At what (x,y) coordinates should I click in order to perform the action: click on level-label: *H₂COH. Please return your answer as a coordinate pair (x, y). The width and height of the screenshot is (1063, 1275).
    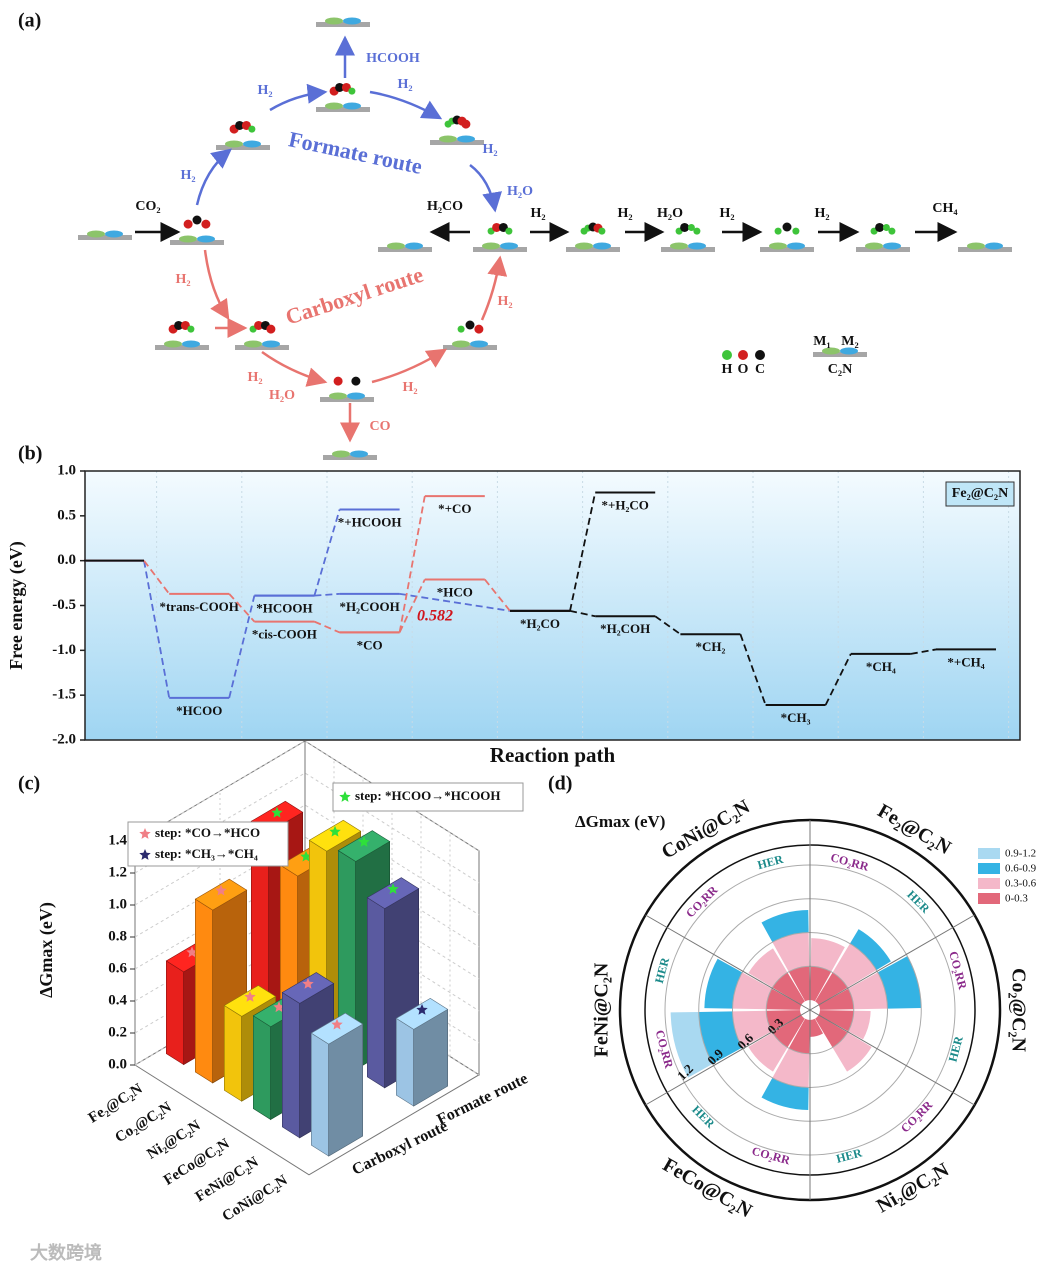
    Looking at the image, I should click on (625, 628).